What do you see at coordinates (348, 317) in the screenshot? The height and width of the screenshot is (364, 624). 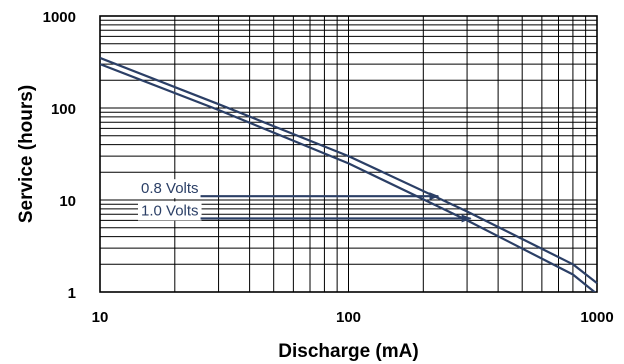 I see `x-tick-label: 100` at bounding box center [348, 317].